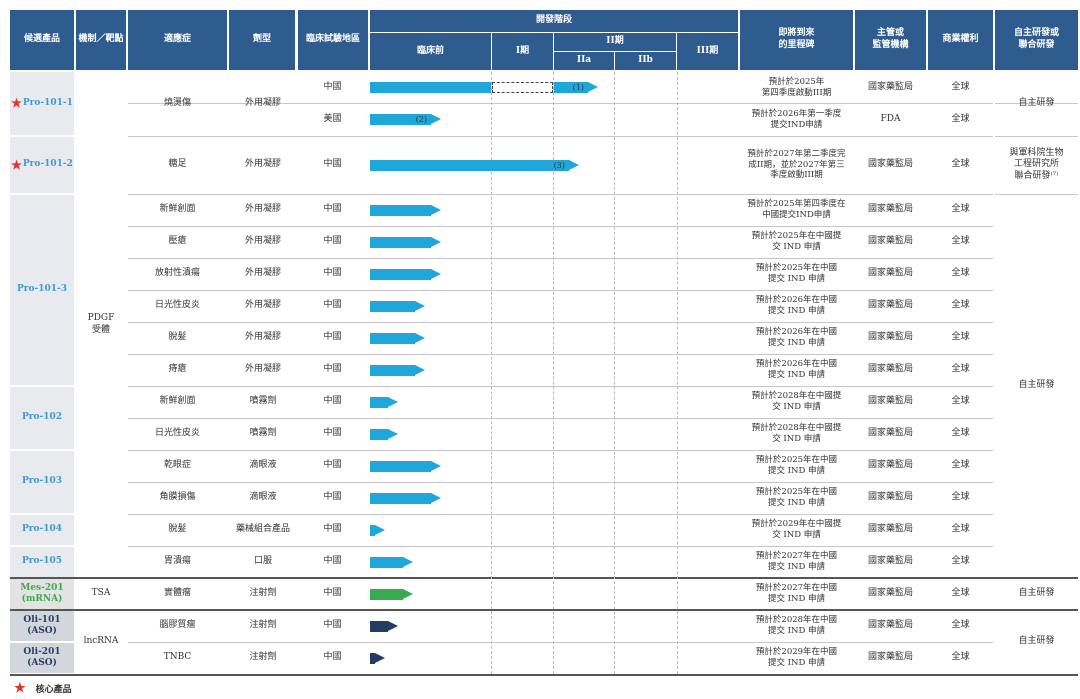 This screenshot has width=1080, height=699. Describe the element at coordinates (20, 688) in the screenshot. I see `core-product-star-icon: ★` at that location.